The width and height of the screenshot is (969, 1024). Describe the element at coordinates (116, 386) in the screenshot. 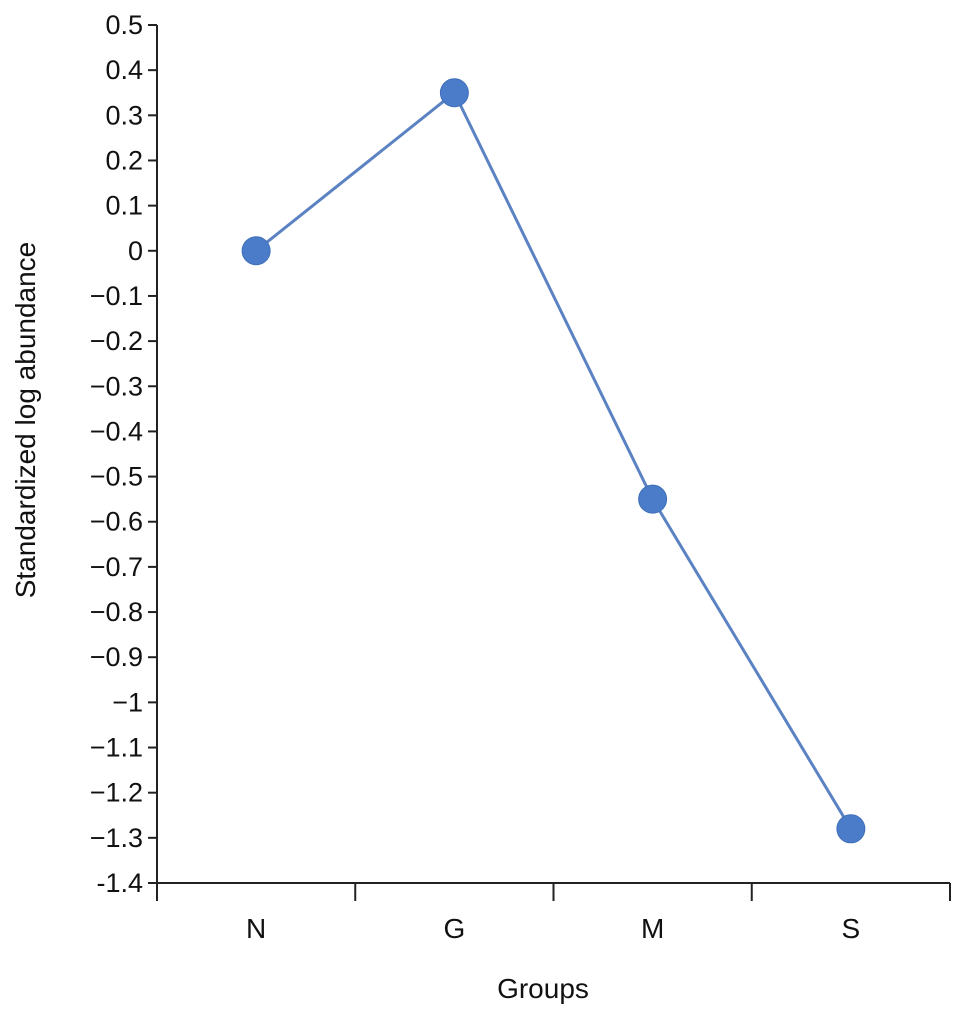

I see `y-tick-label: −0.3` at that location.